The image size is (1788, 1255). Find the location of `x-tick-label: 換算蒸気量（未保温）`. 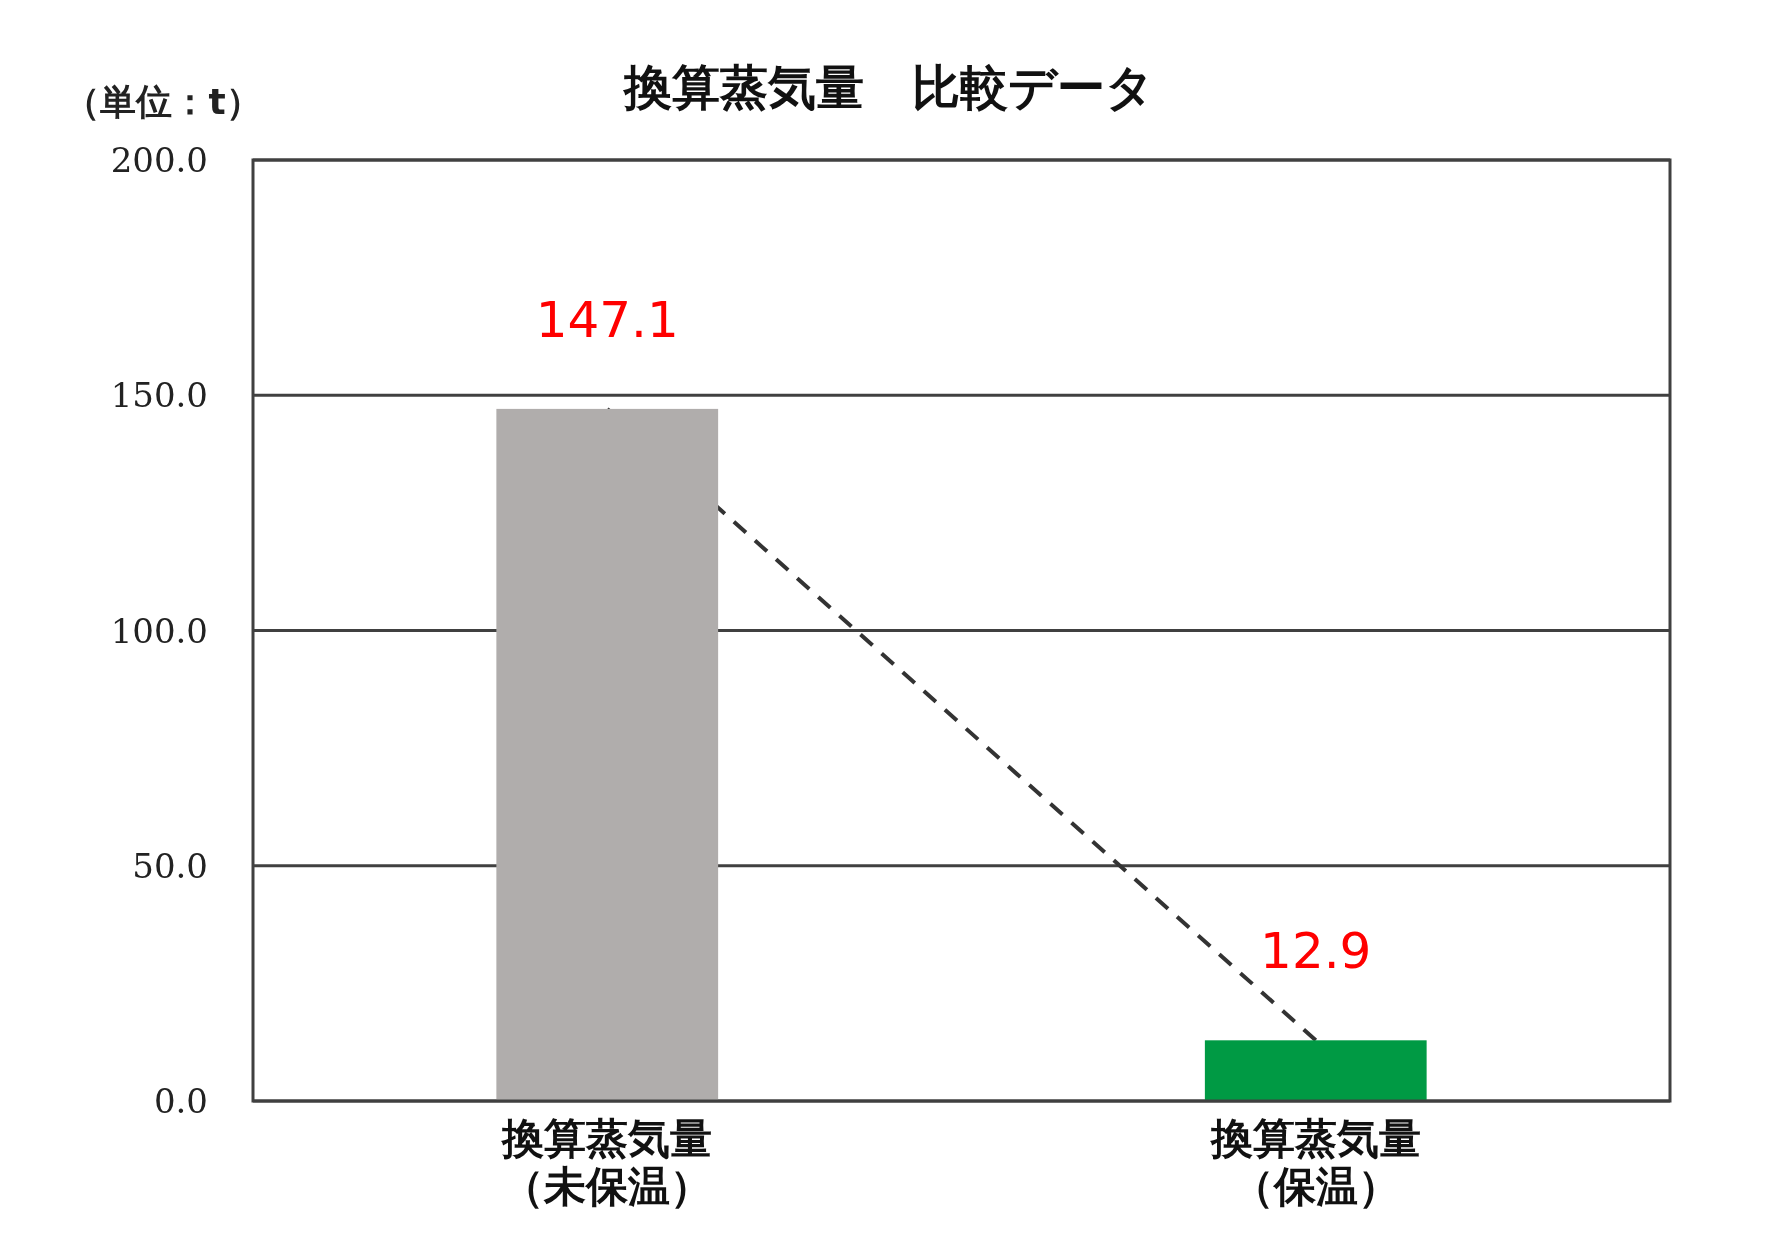

x-tick-label: 換算蒸気量（未保温） is located at coordinates (606, 1162).